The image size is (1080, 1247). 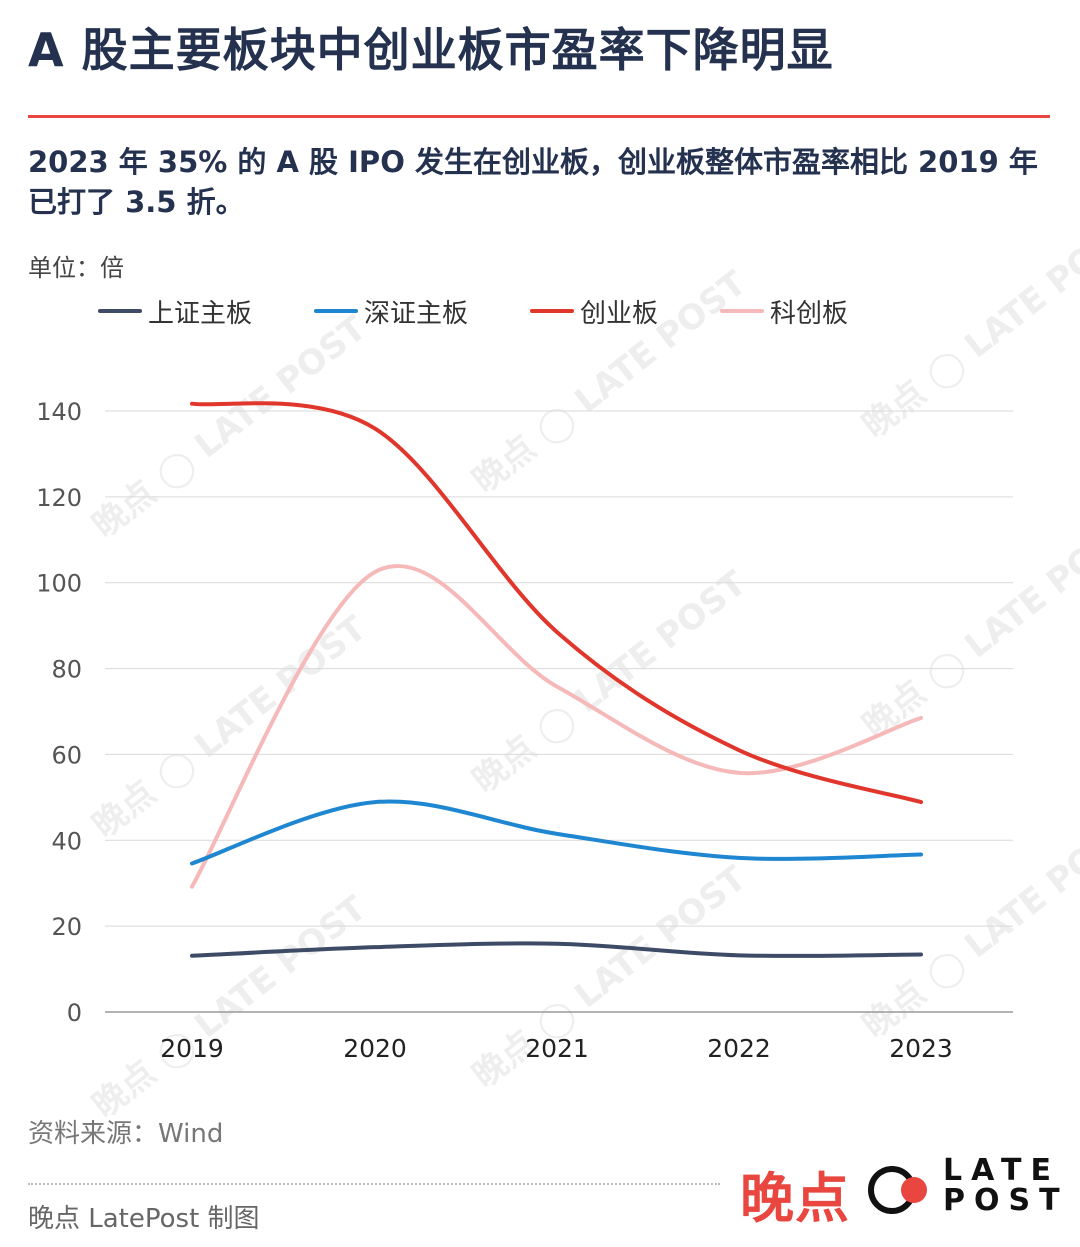 What do you see at coordinates (192, 1048) in the screenshot?
I see `x-tick-label: 2019` at bounding box center [192, 1048].